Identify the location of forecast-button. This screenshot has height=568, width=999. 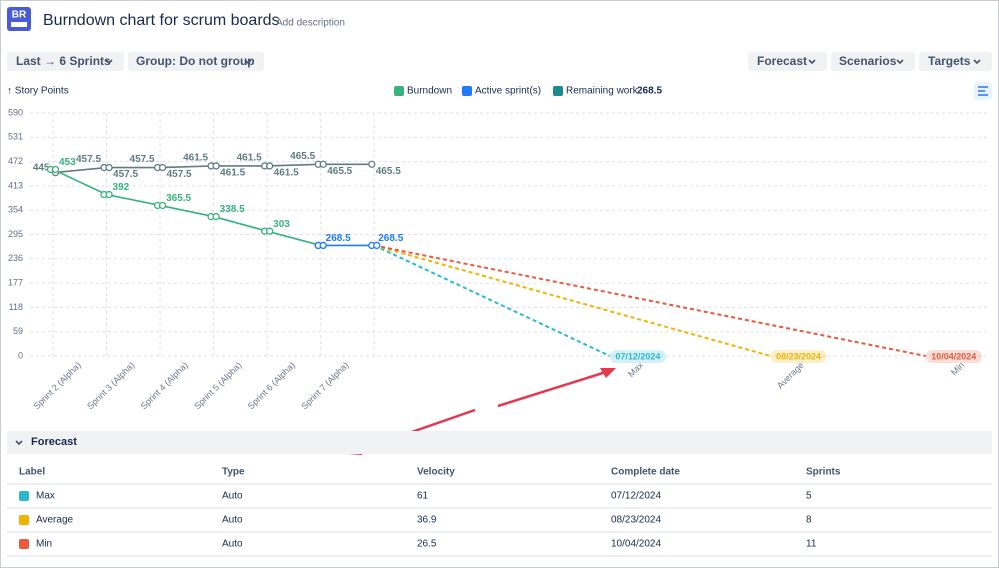
(787, 61).